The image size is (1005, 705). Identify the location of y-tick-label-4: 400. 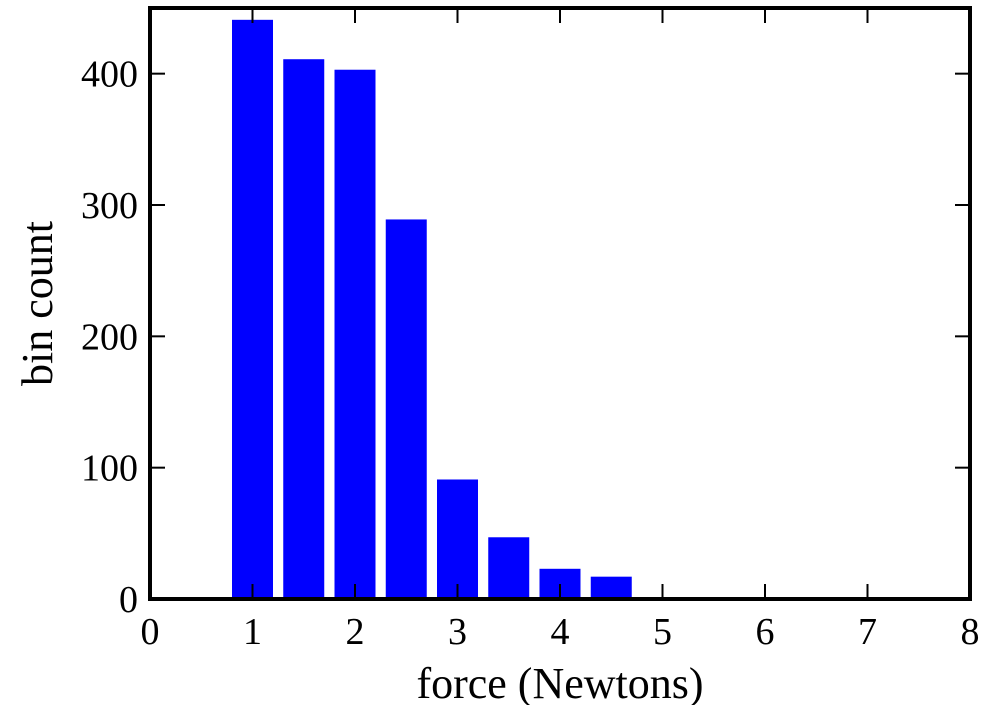
(109, 75).